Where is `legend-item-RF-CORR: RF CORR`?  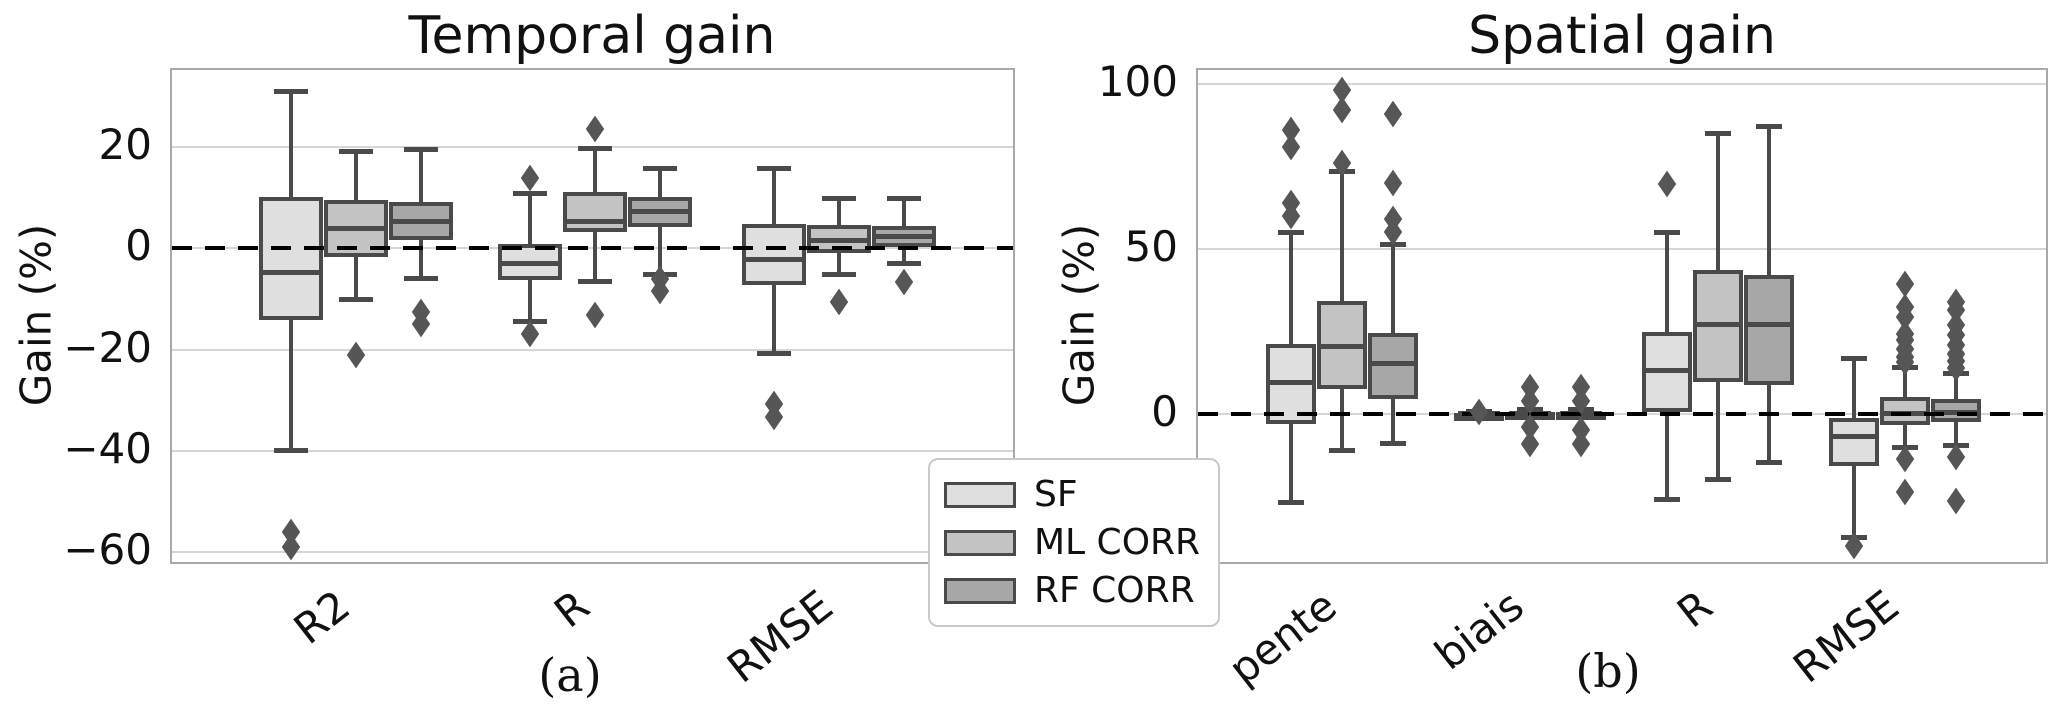 legend-item-RF-CORR: RF CORR is located at coordinates (1074, 590).